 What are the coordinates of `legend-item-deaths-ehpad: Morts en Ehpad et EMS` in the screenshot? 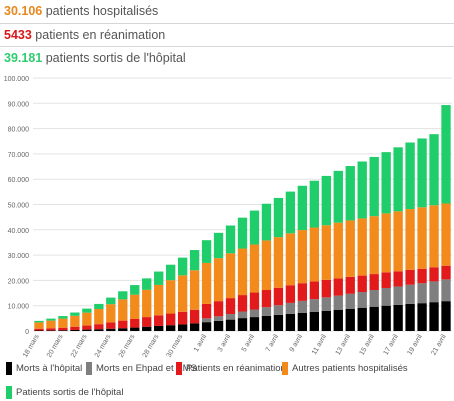 It's located at (141, 368).